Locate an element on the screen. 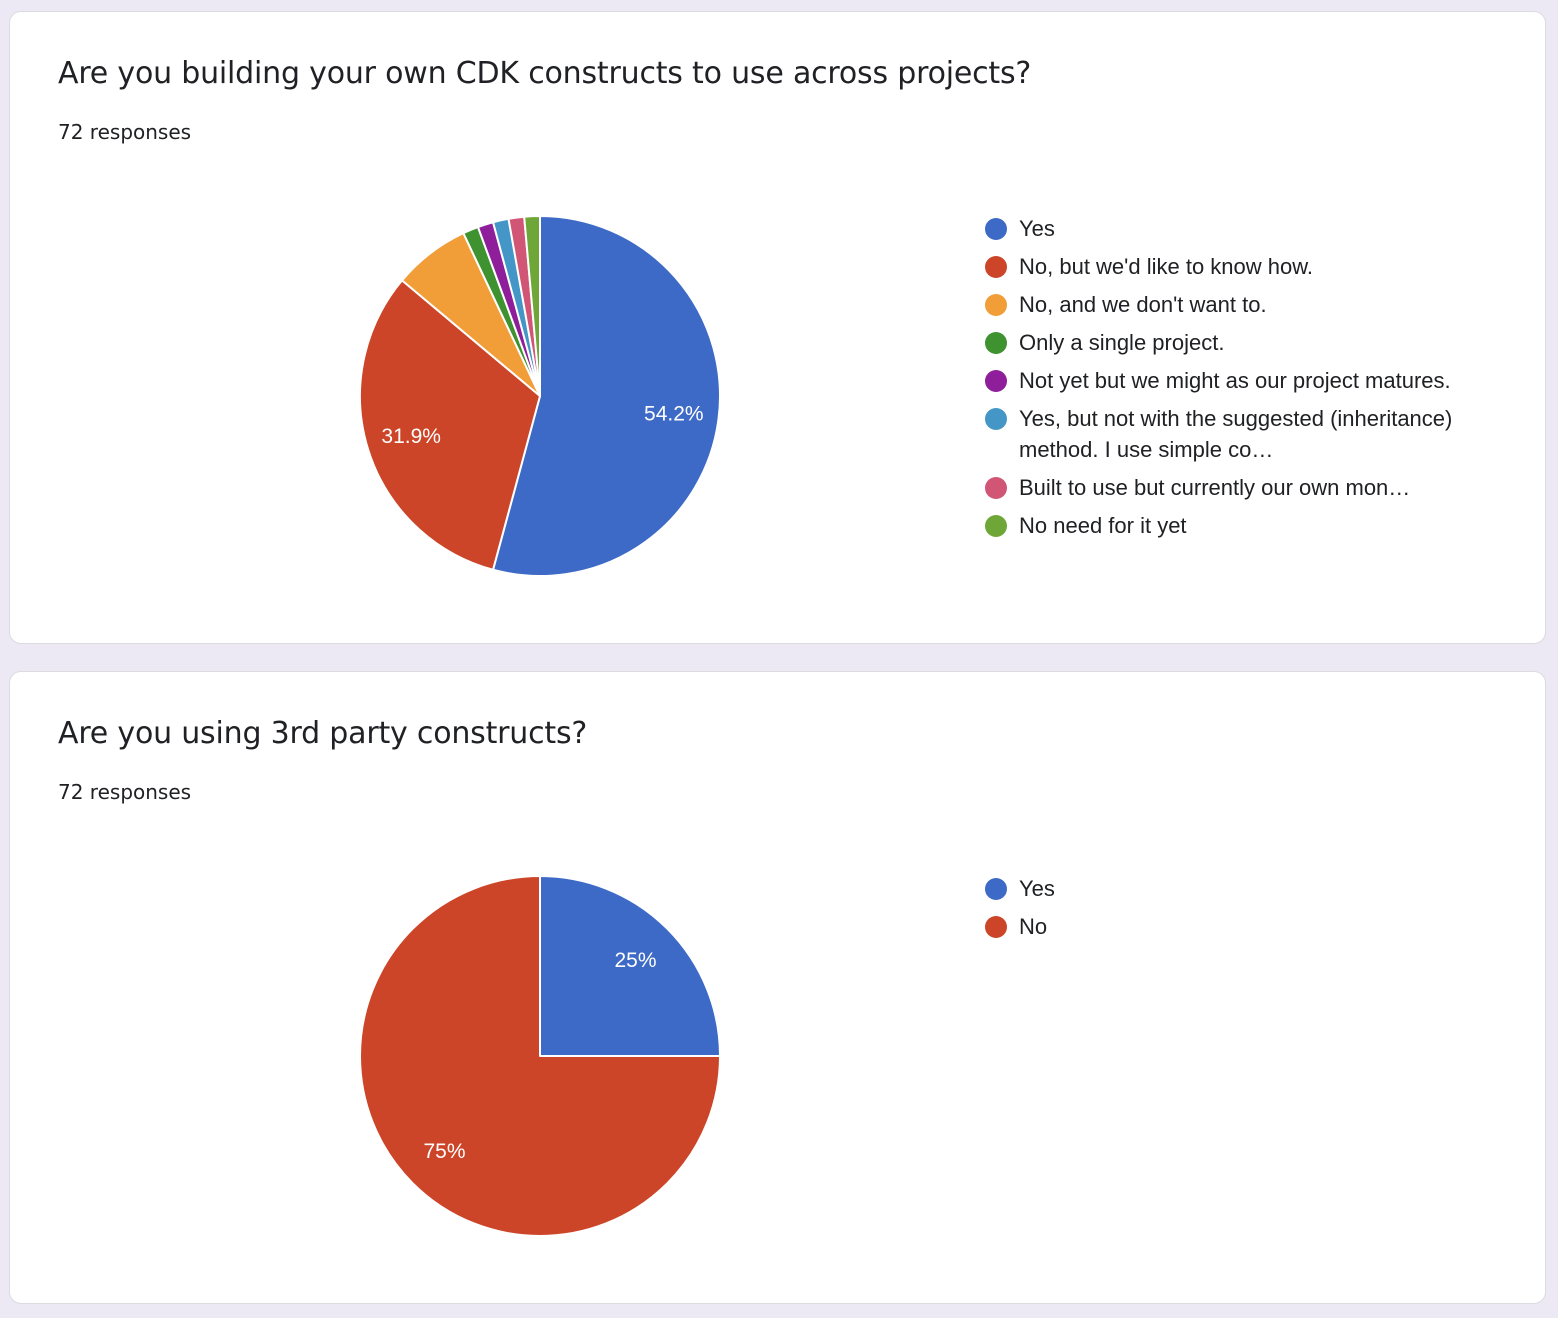 Image resolution: width=1558 pixels, height=1318 pixels. legend-label: No, and we don't want to. is located at coordinates (1143, 304).